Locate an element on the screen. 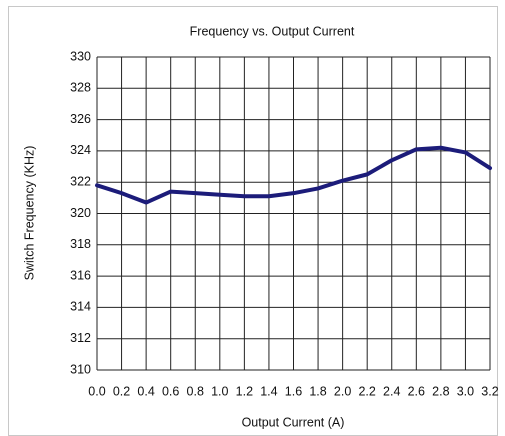  x-tick-label: 0.8 is located at coordinates (195, 391).